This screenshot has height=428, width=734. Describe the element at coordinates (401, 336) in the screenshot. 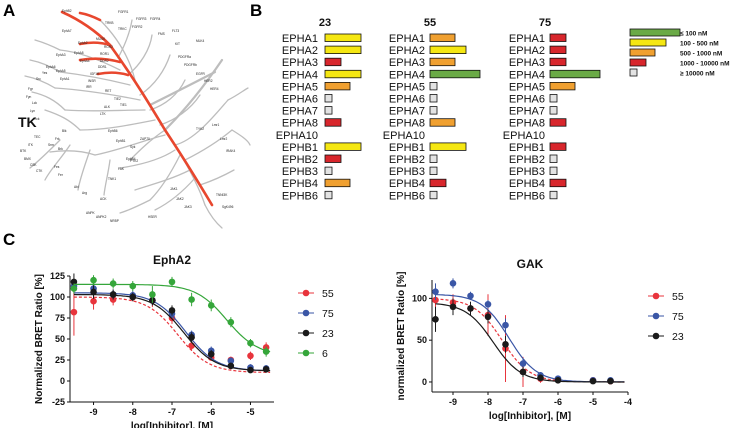

I see `y-axis-label: normalized BRET Ratio [%]` at that location.